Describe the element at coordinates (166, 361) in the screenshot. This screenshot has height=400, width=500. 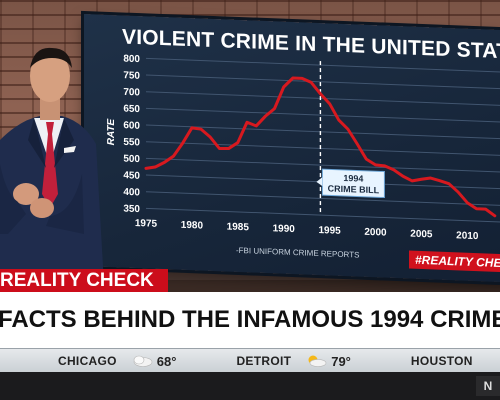
I see `ticker-temp: 68°` at that location.